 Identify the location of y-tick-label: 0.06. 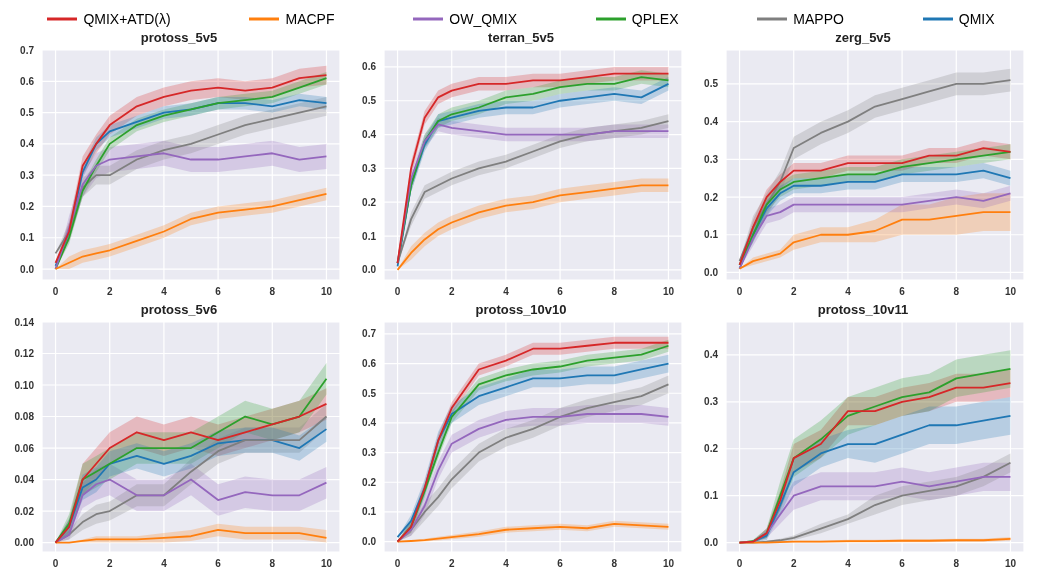
(24, 448).